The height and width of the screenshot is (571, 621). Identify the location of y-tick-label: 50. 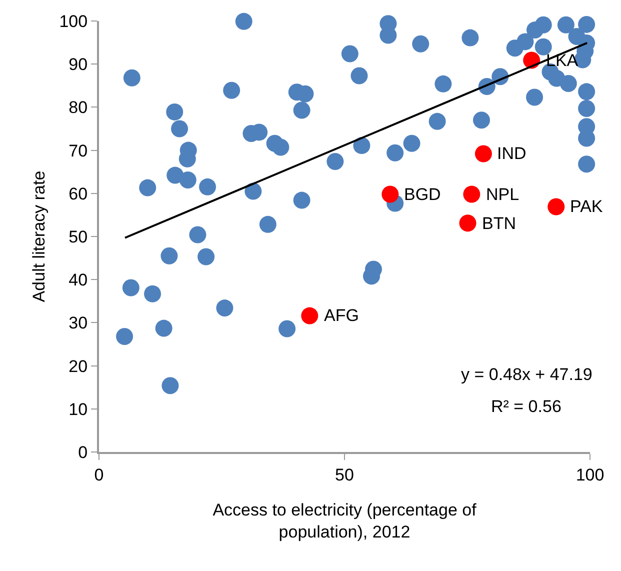
(78, 236).